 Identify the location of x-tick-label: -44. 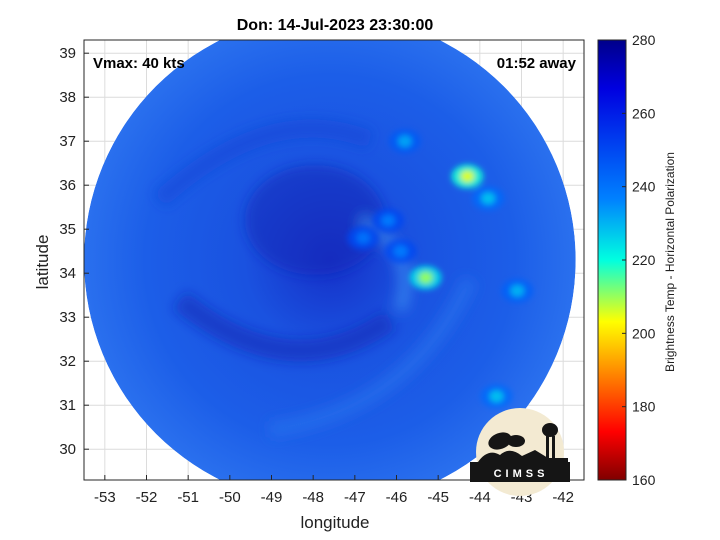
(480, 497).